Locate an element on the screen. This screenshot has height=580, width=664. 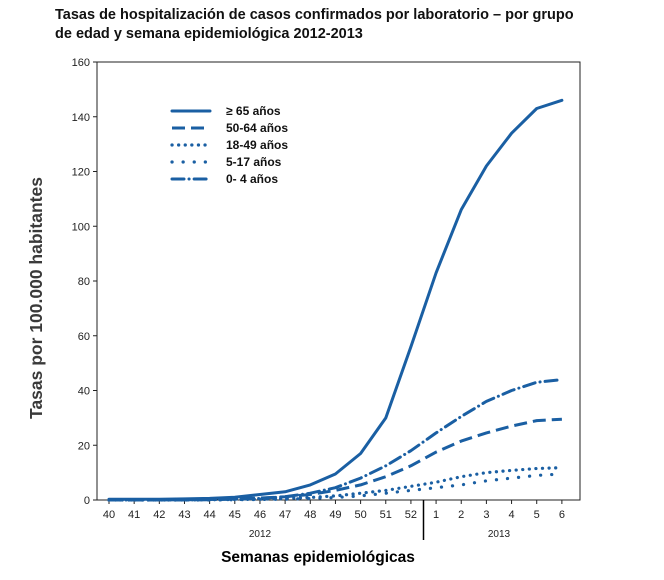
x-tick-label: 50 is located at coordinates (360, 515).